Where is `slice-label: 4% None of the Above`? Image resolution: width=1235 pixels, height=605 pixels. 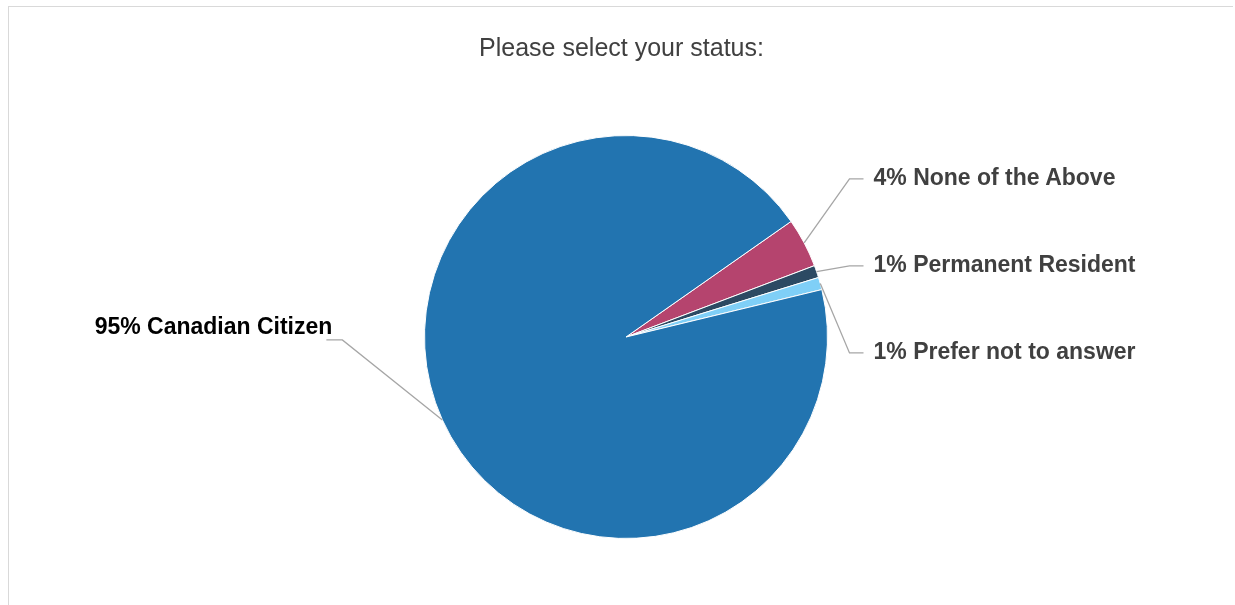 slice-label: 4% None of the Above is located at coordinates (994, 177).